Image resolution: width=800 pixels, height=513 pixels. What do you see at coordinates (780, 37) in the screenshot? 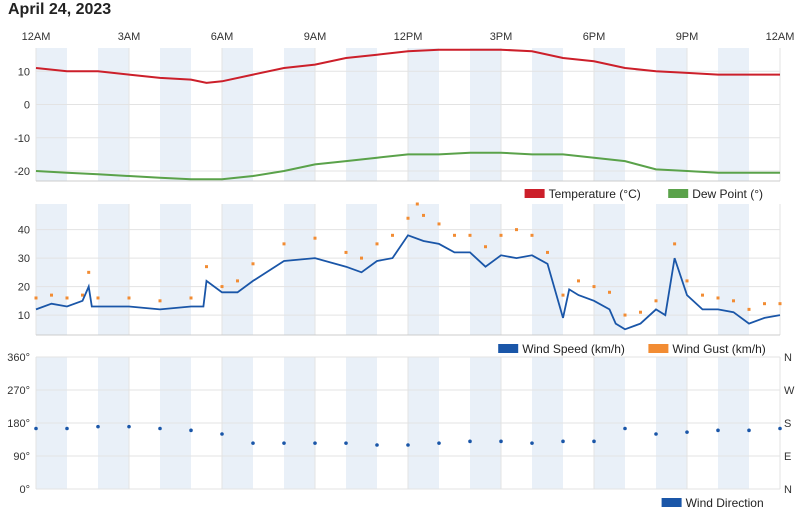
I see `x-tick-label: 12AM` at bounding box center [780, 37].